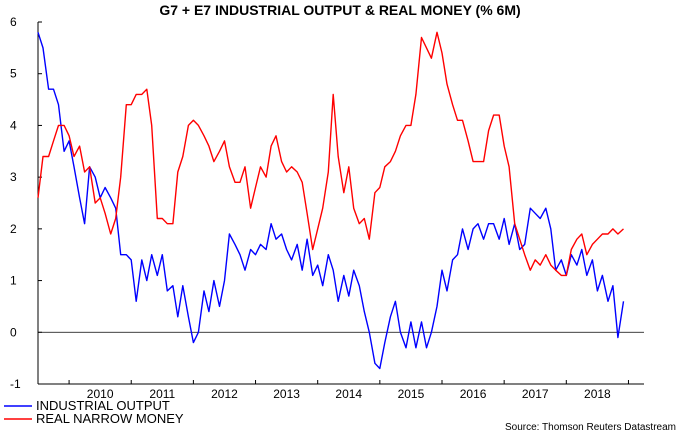  I want to click on x-tick-label: 2012, so click(224, 394).